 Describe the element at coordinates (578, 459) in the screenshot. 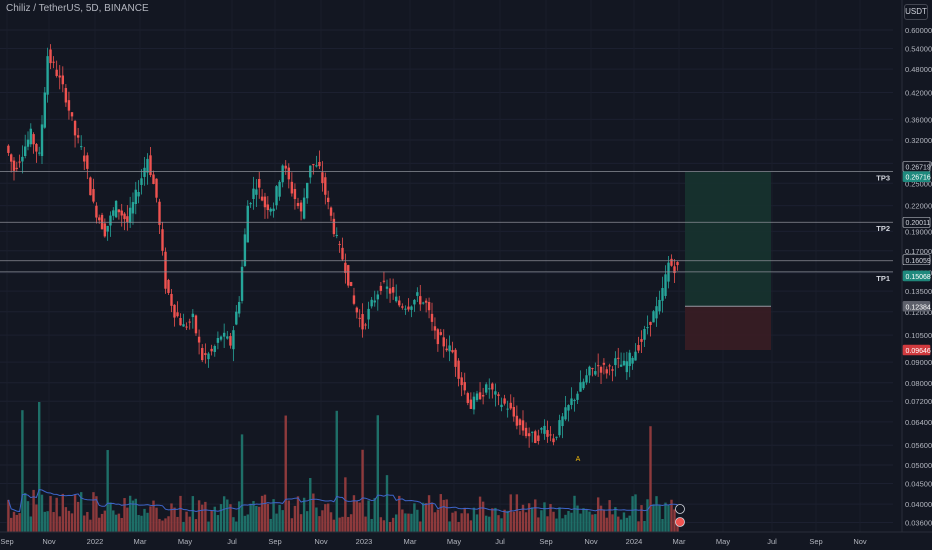

I see `event-marker: A` at that location.